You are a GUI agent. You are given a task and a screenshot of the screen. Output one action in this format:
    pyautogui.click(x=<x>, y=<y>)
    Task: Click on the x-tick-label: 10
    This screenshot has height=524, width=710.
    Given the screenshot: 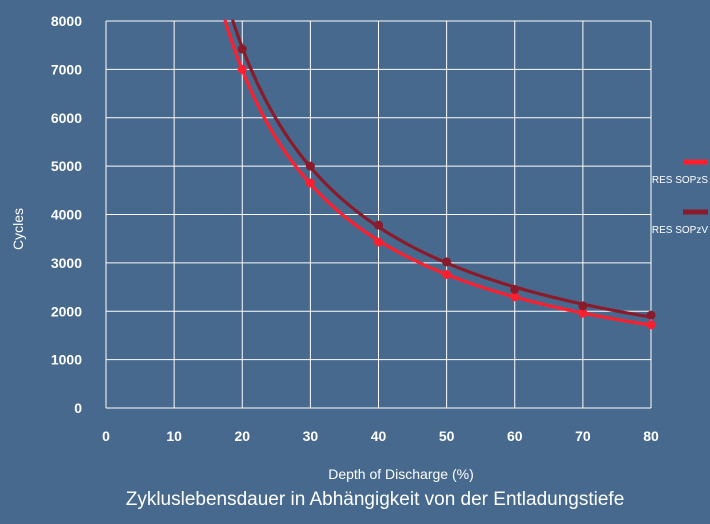 What is the action you would take?
    pyautogui.click(x=174, y=436)
    